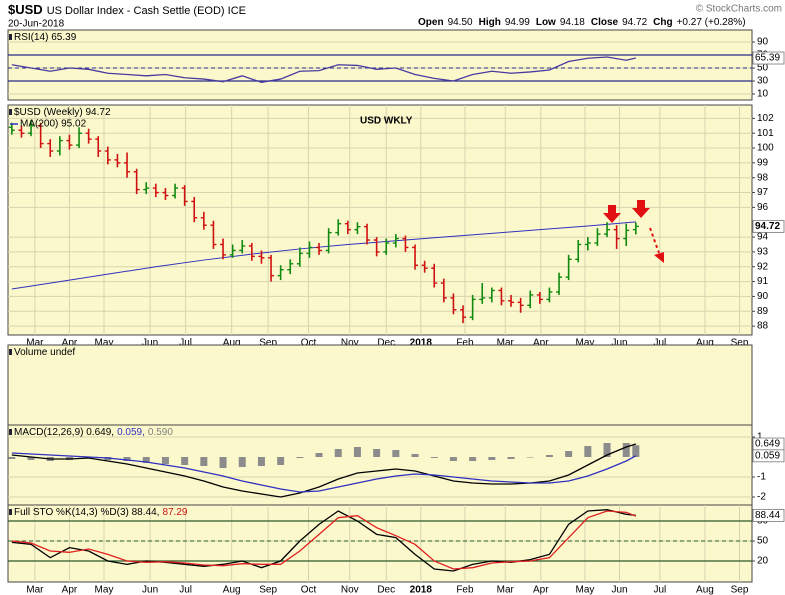 This screenshot has width=785, height=595. I want to click on y-tick-label: 99, so click(763, 163).